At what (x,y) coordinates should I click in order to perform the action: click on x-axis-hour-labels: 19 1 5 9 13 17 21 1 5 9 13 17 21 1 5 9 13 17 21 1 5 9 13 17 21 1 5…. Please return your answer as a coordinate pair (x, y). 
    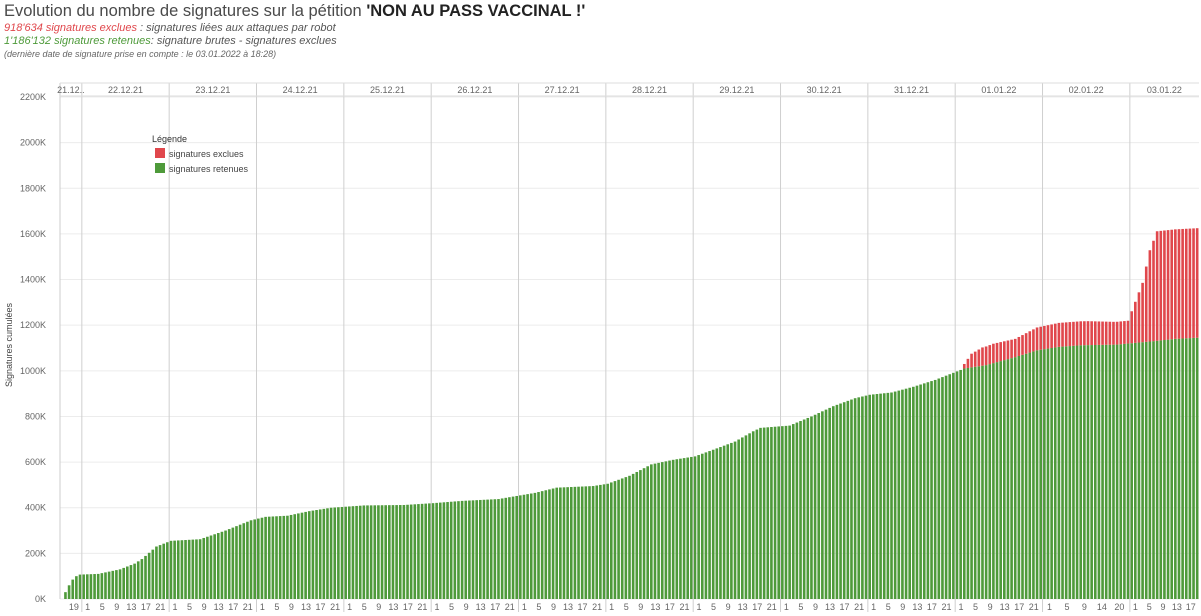
    Looking at the image, I should click on (632, 607).